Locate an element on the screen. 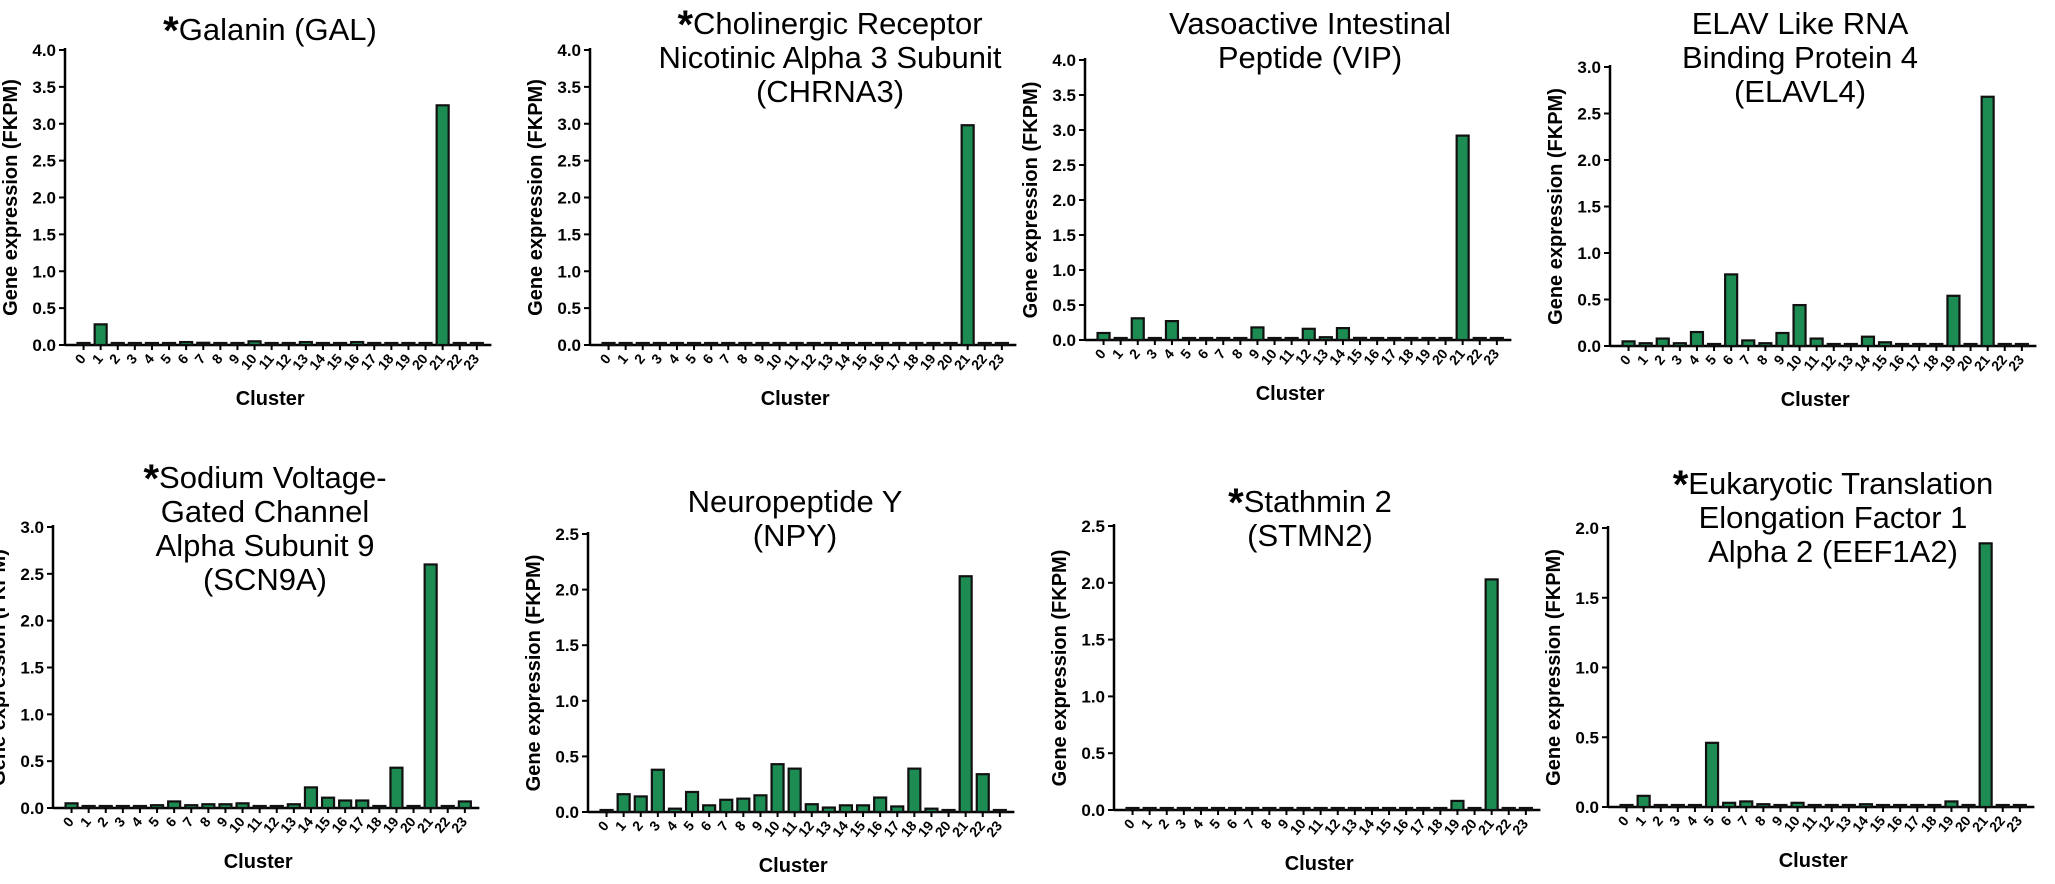  chart-title-line: Elongation Factor 1 is located at coordinates (1833, 517).